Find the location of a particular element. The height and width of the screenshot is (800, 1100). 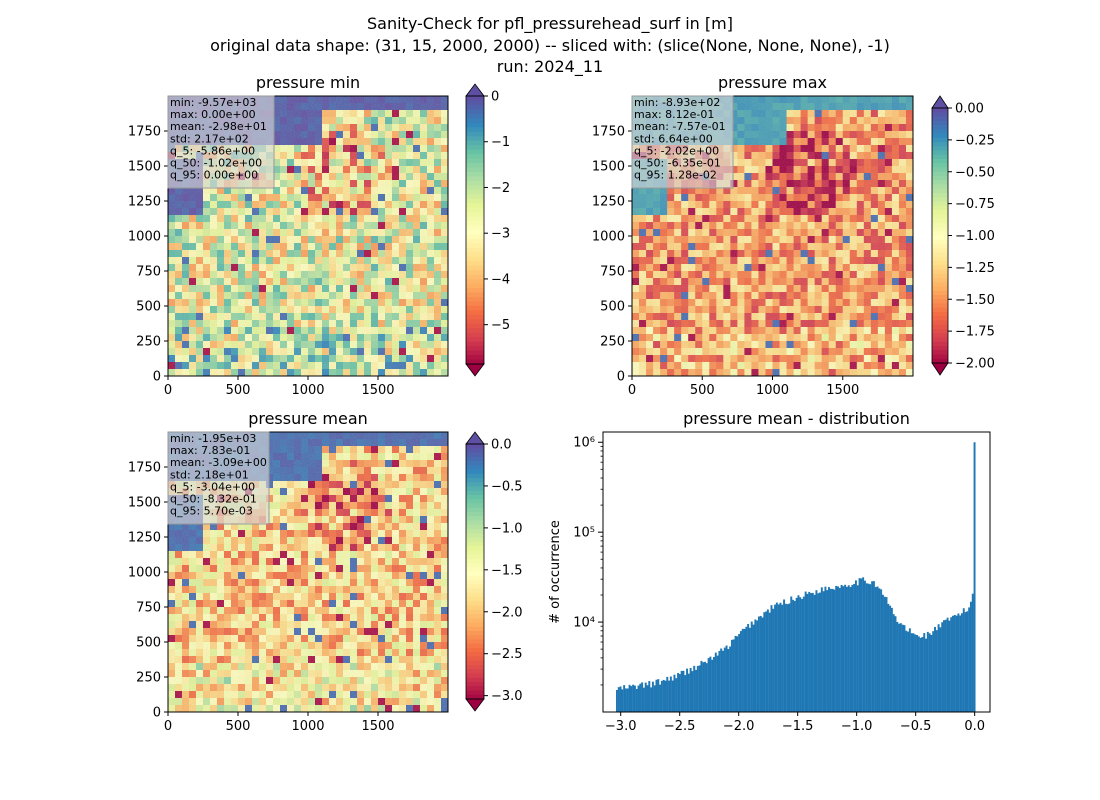

panel-title: pressure min is located at coordinates (308, 82).